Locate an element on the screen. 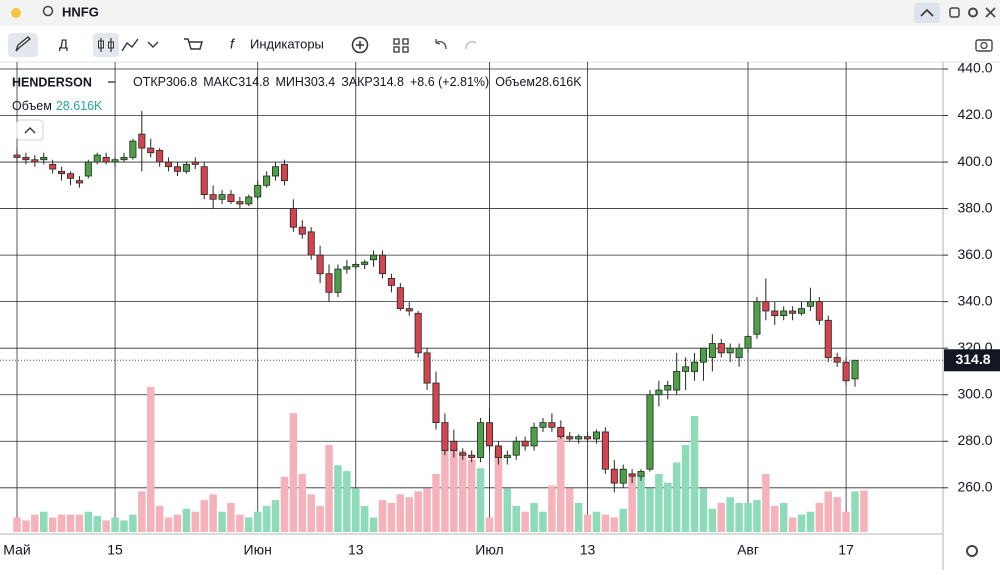  x-tick-label: 13 is located at coordinates (356, 550).